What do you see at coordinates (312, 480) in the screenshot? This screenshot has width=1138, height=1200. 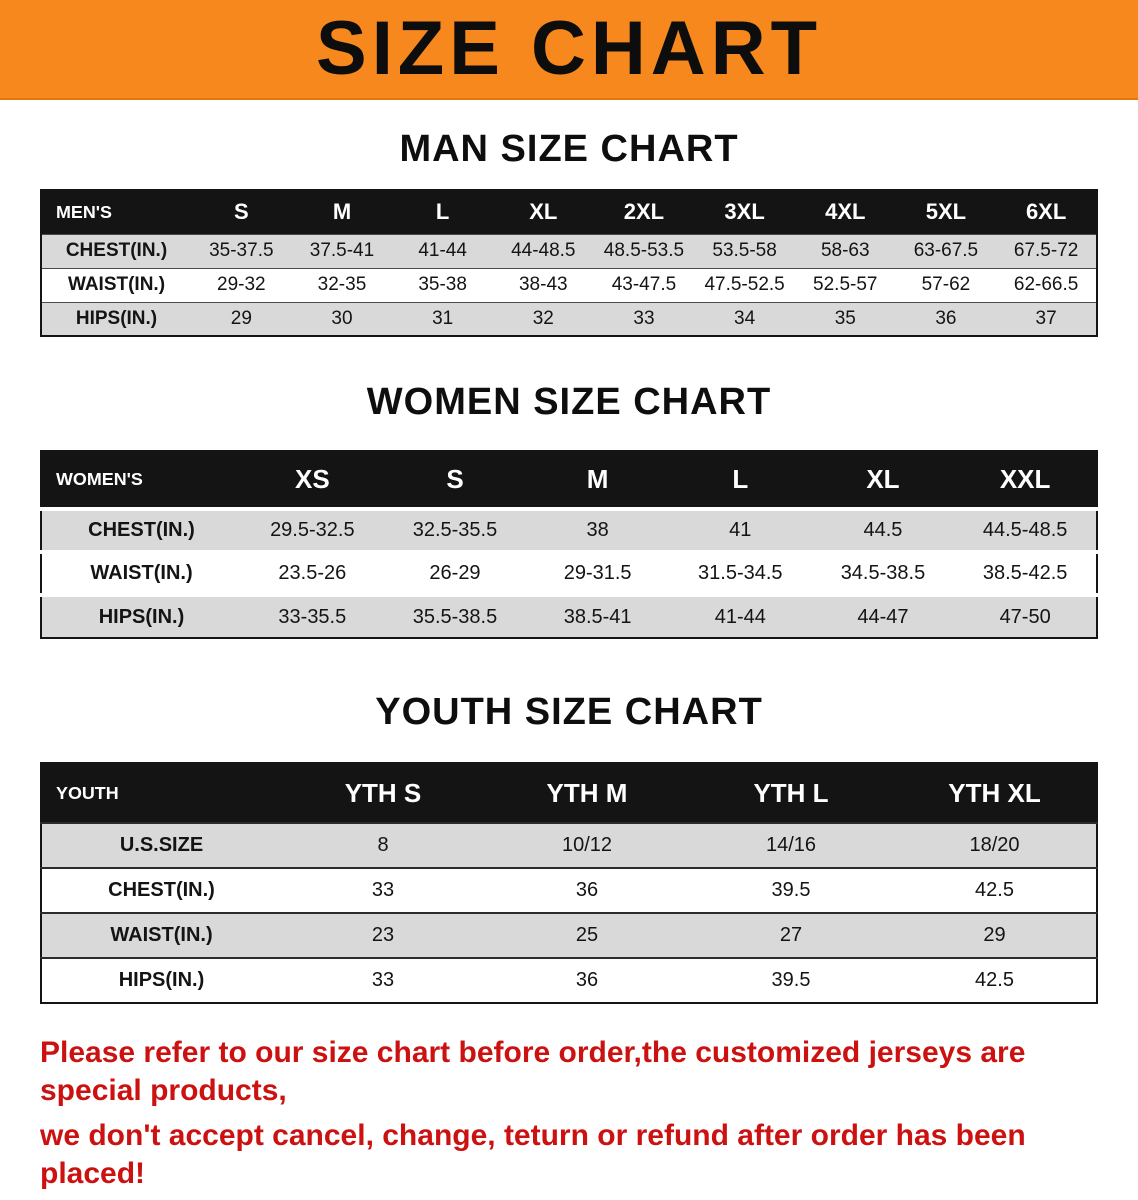 I see `size-column-header: XS` at bounding box center [312, 480].